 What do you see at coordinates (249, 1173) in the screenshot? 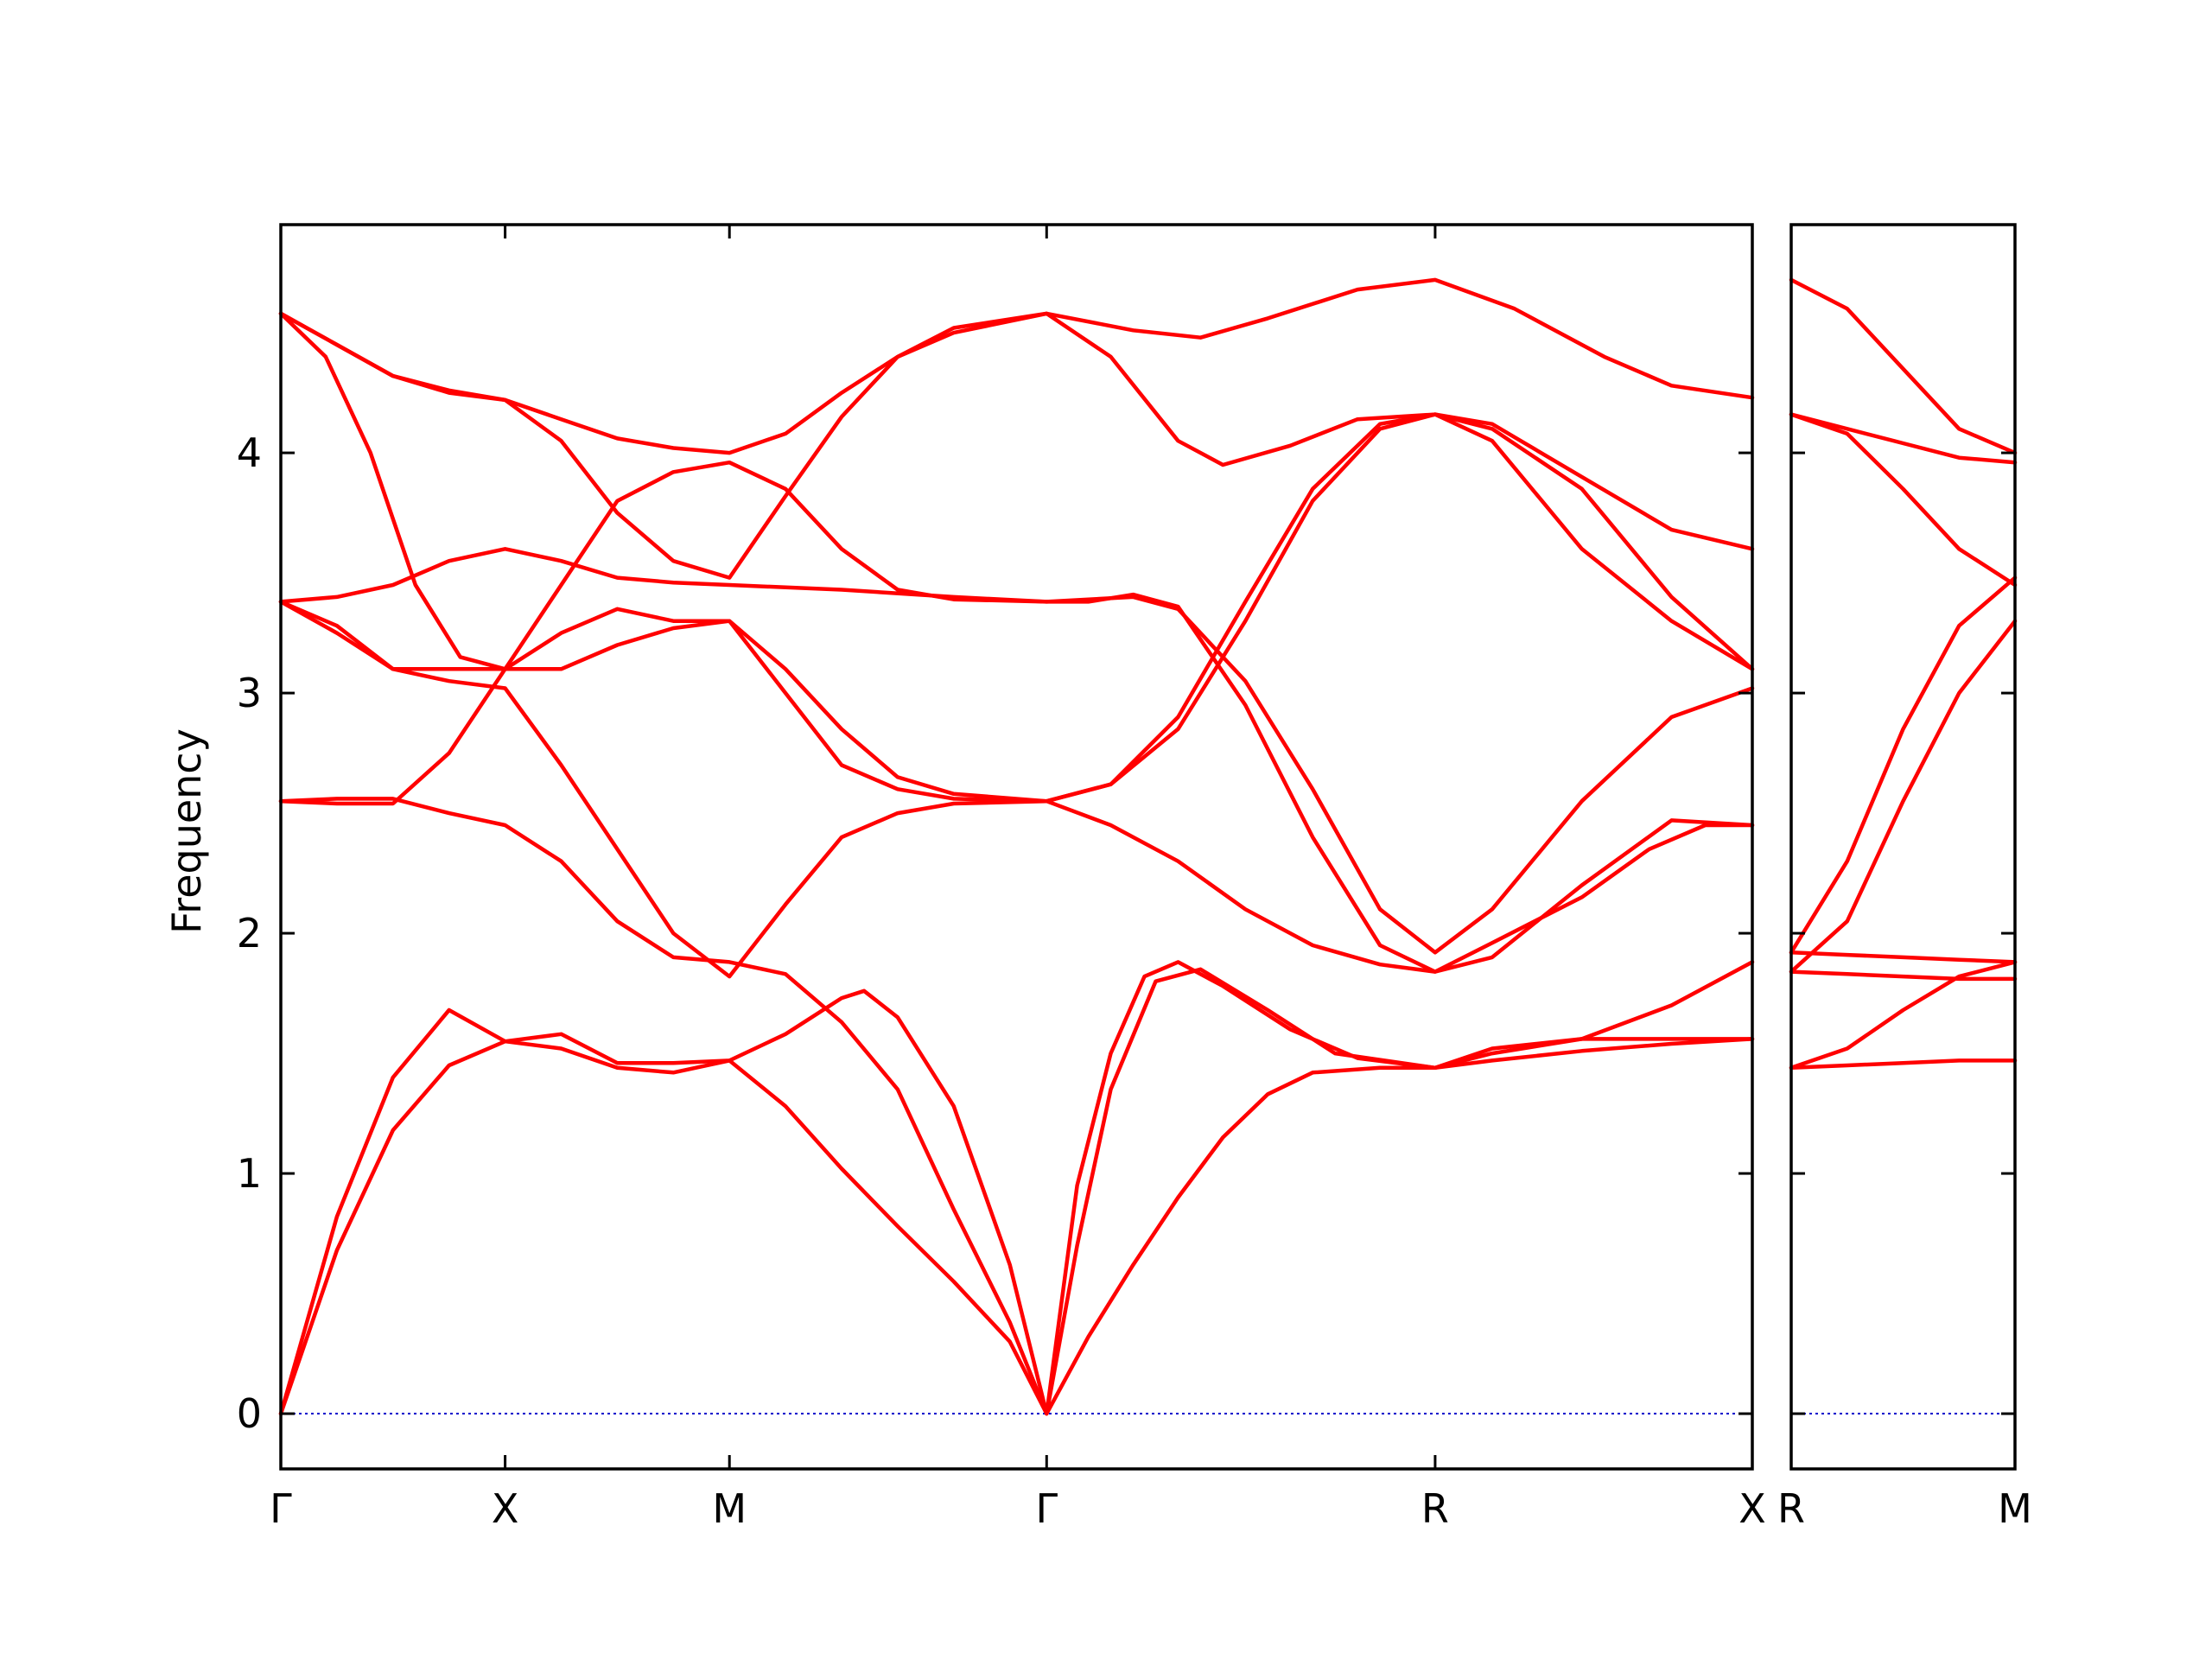
I see `y-tick-label: 1` at bounding box center [249, 1173].